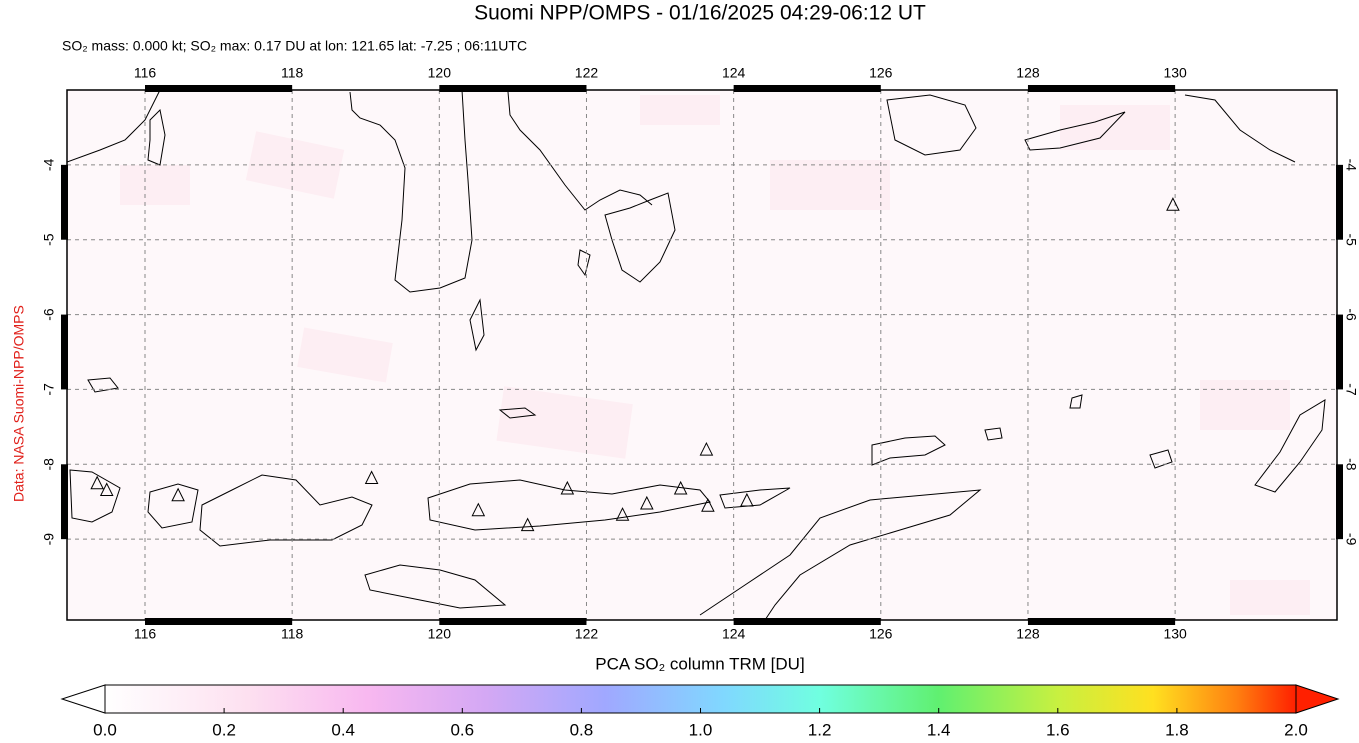 The image size is (1359, 743). What do you see at coordinates (820, 729) in the screenshot?
I see `colorbar-tick-label: 1.2` at bounding box center [820, 729].